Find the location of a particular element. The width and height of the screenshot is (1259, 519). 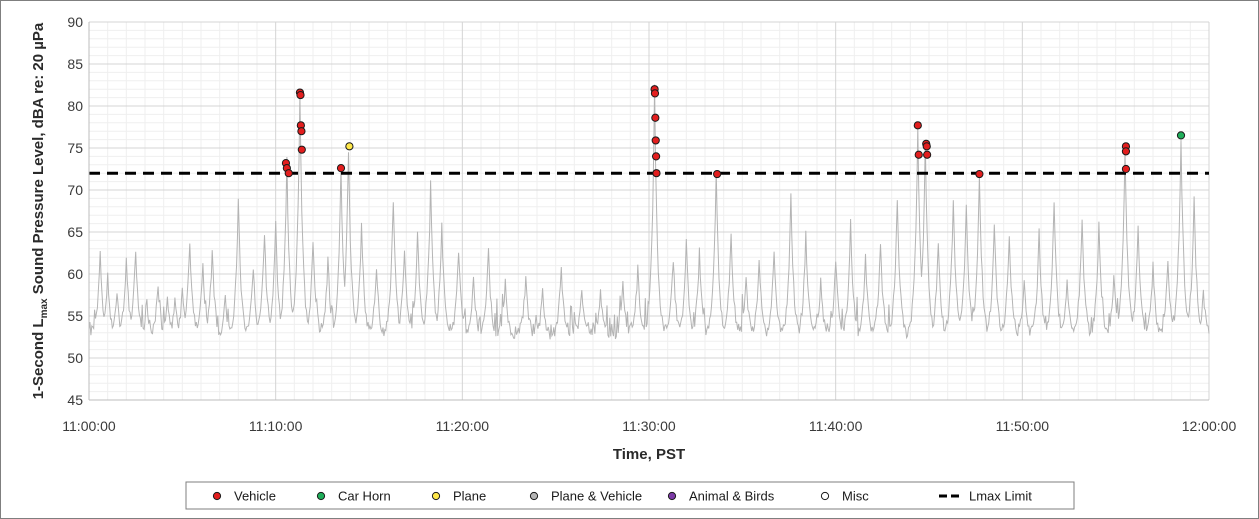

x-tick-label: 11:10:00 is located at coordinates (276, 426).